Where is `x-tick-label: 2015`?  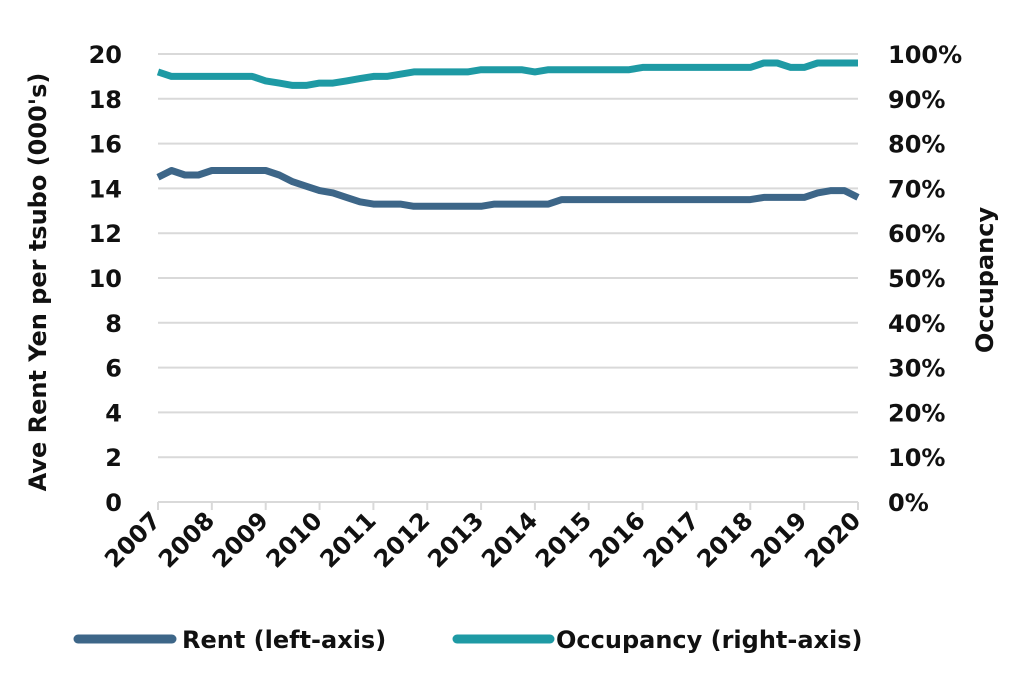 x-tick-label: 2015 is located at coordinates (563, 539).